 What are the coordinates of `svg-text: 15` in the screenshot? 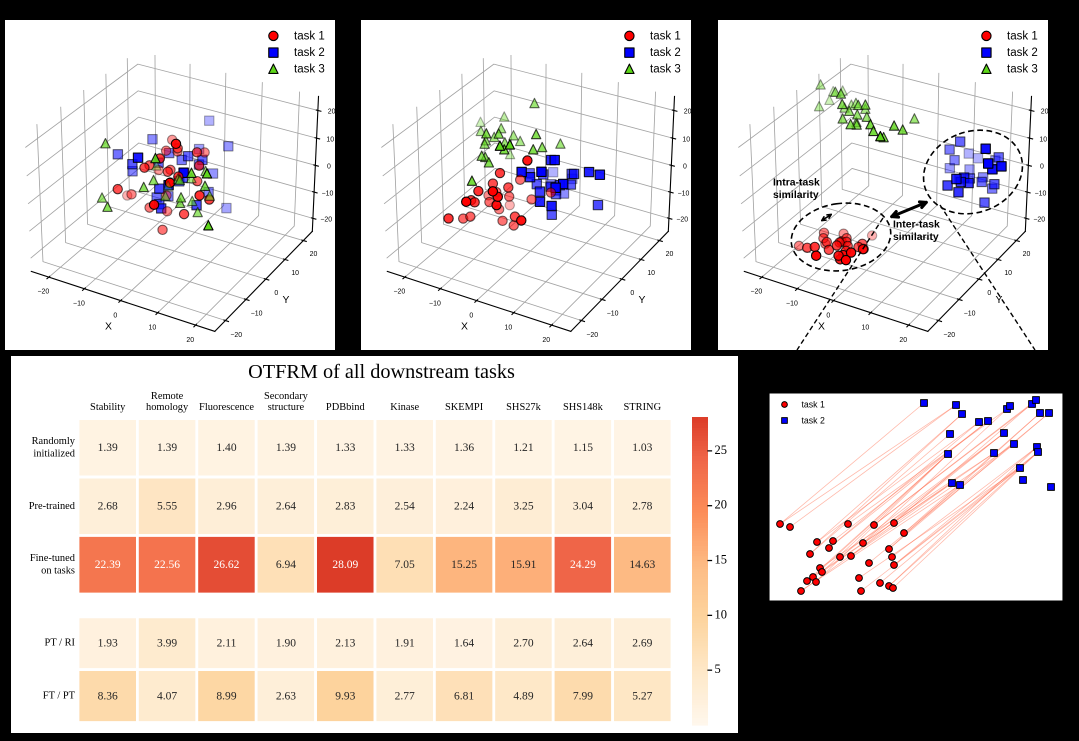 It's located at (721, 560).